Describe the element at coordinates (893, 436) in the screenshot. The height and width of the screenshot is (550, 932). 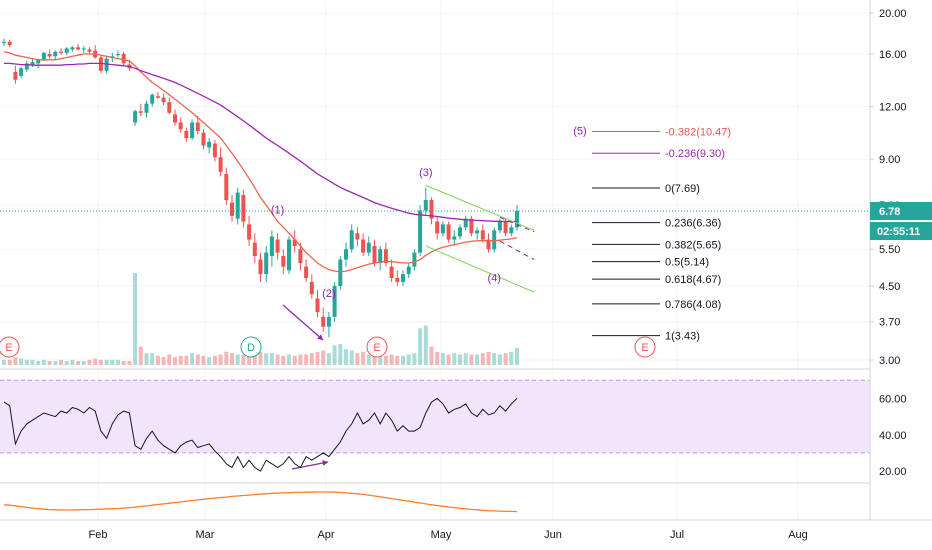
I see `rsi-tick-label: 40.00` at that location.